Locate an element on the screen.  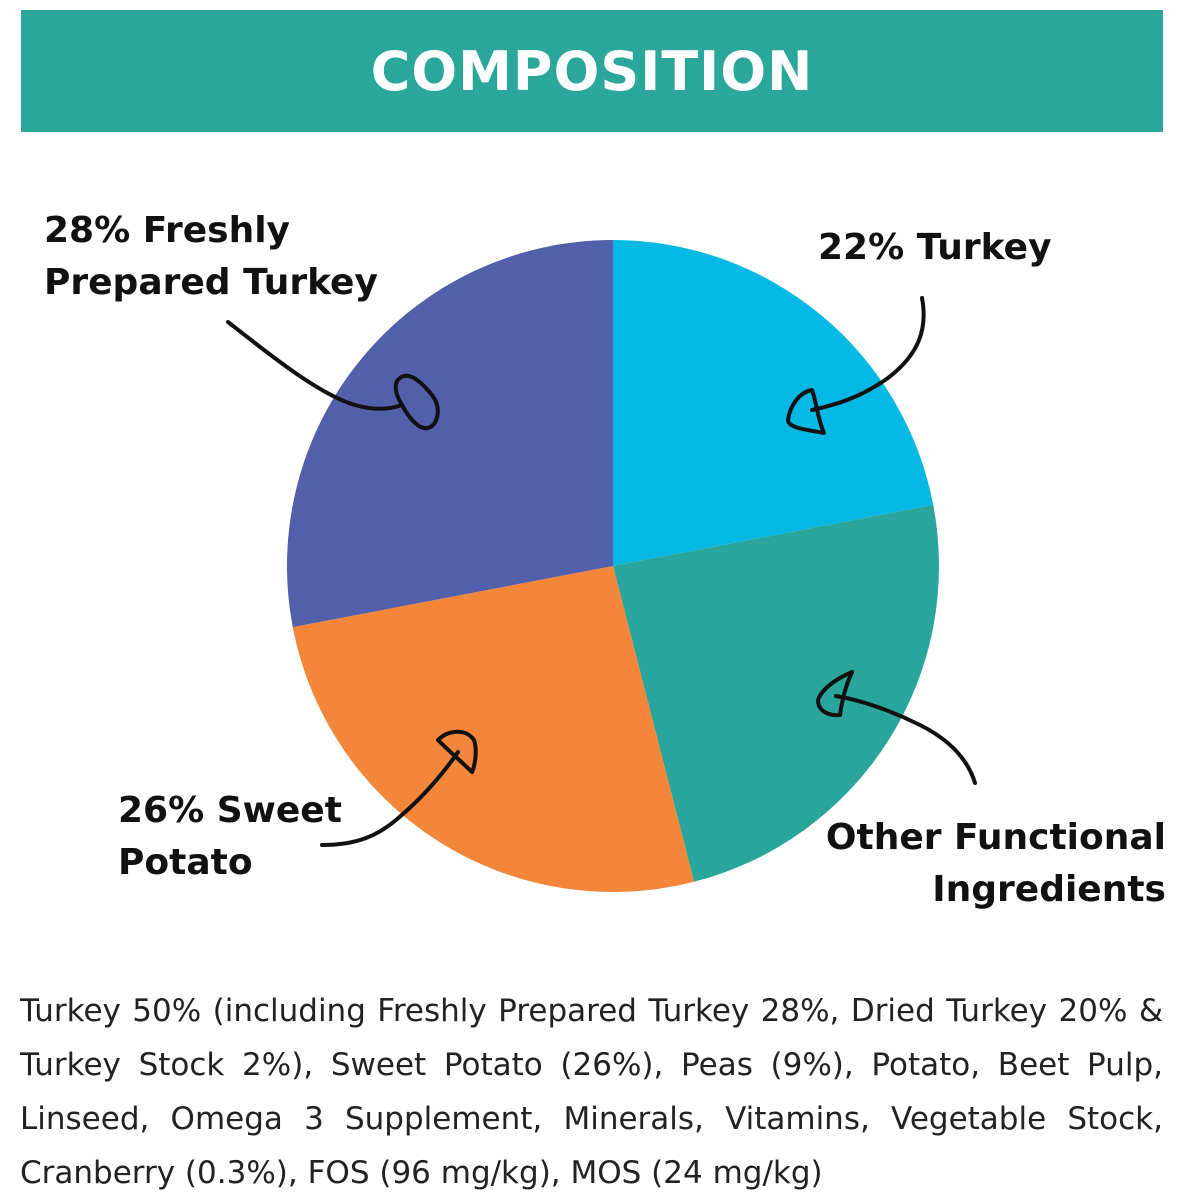
arrowhead-sweet-potato is located at coordinates (457, 751).